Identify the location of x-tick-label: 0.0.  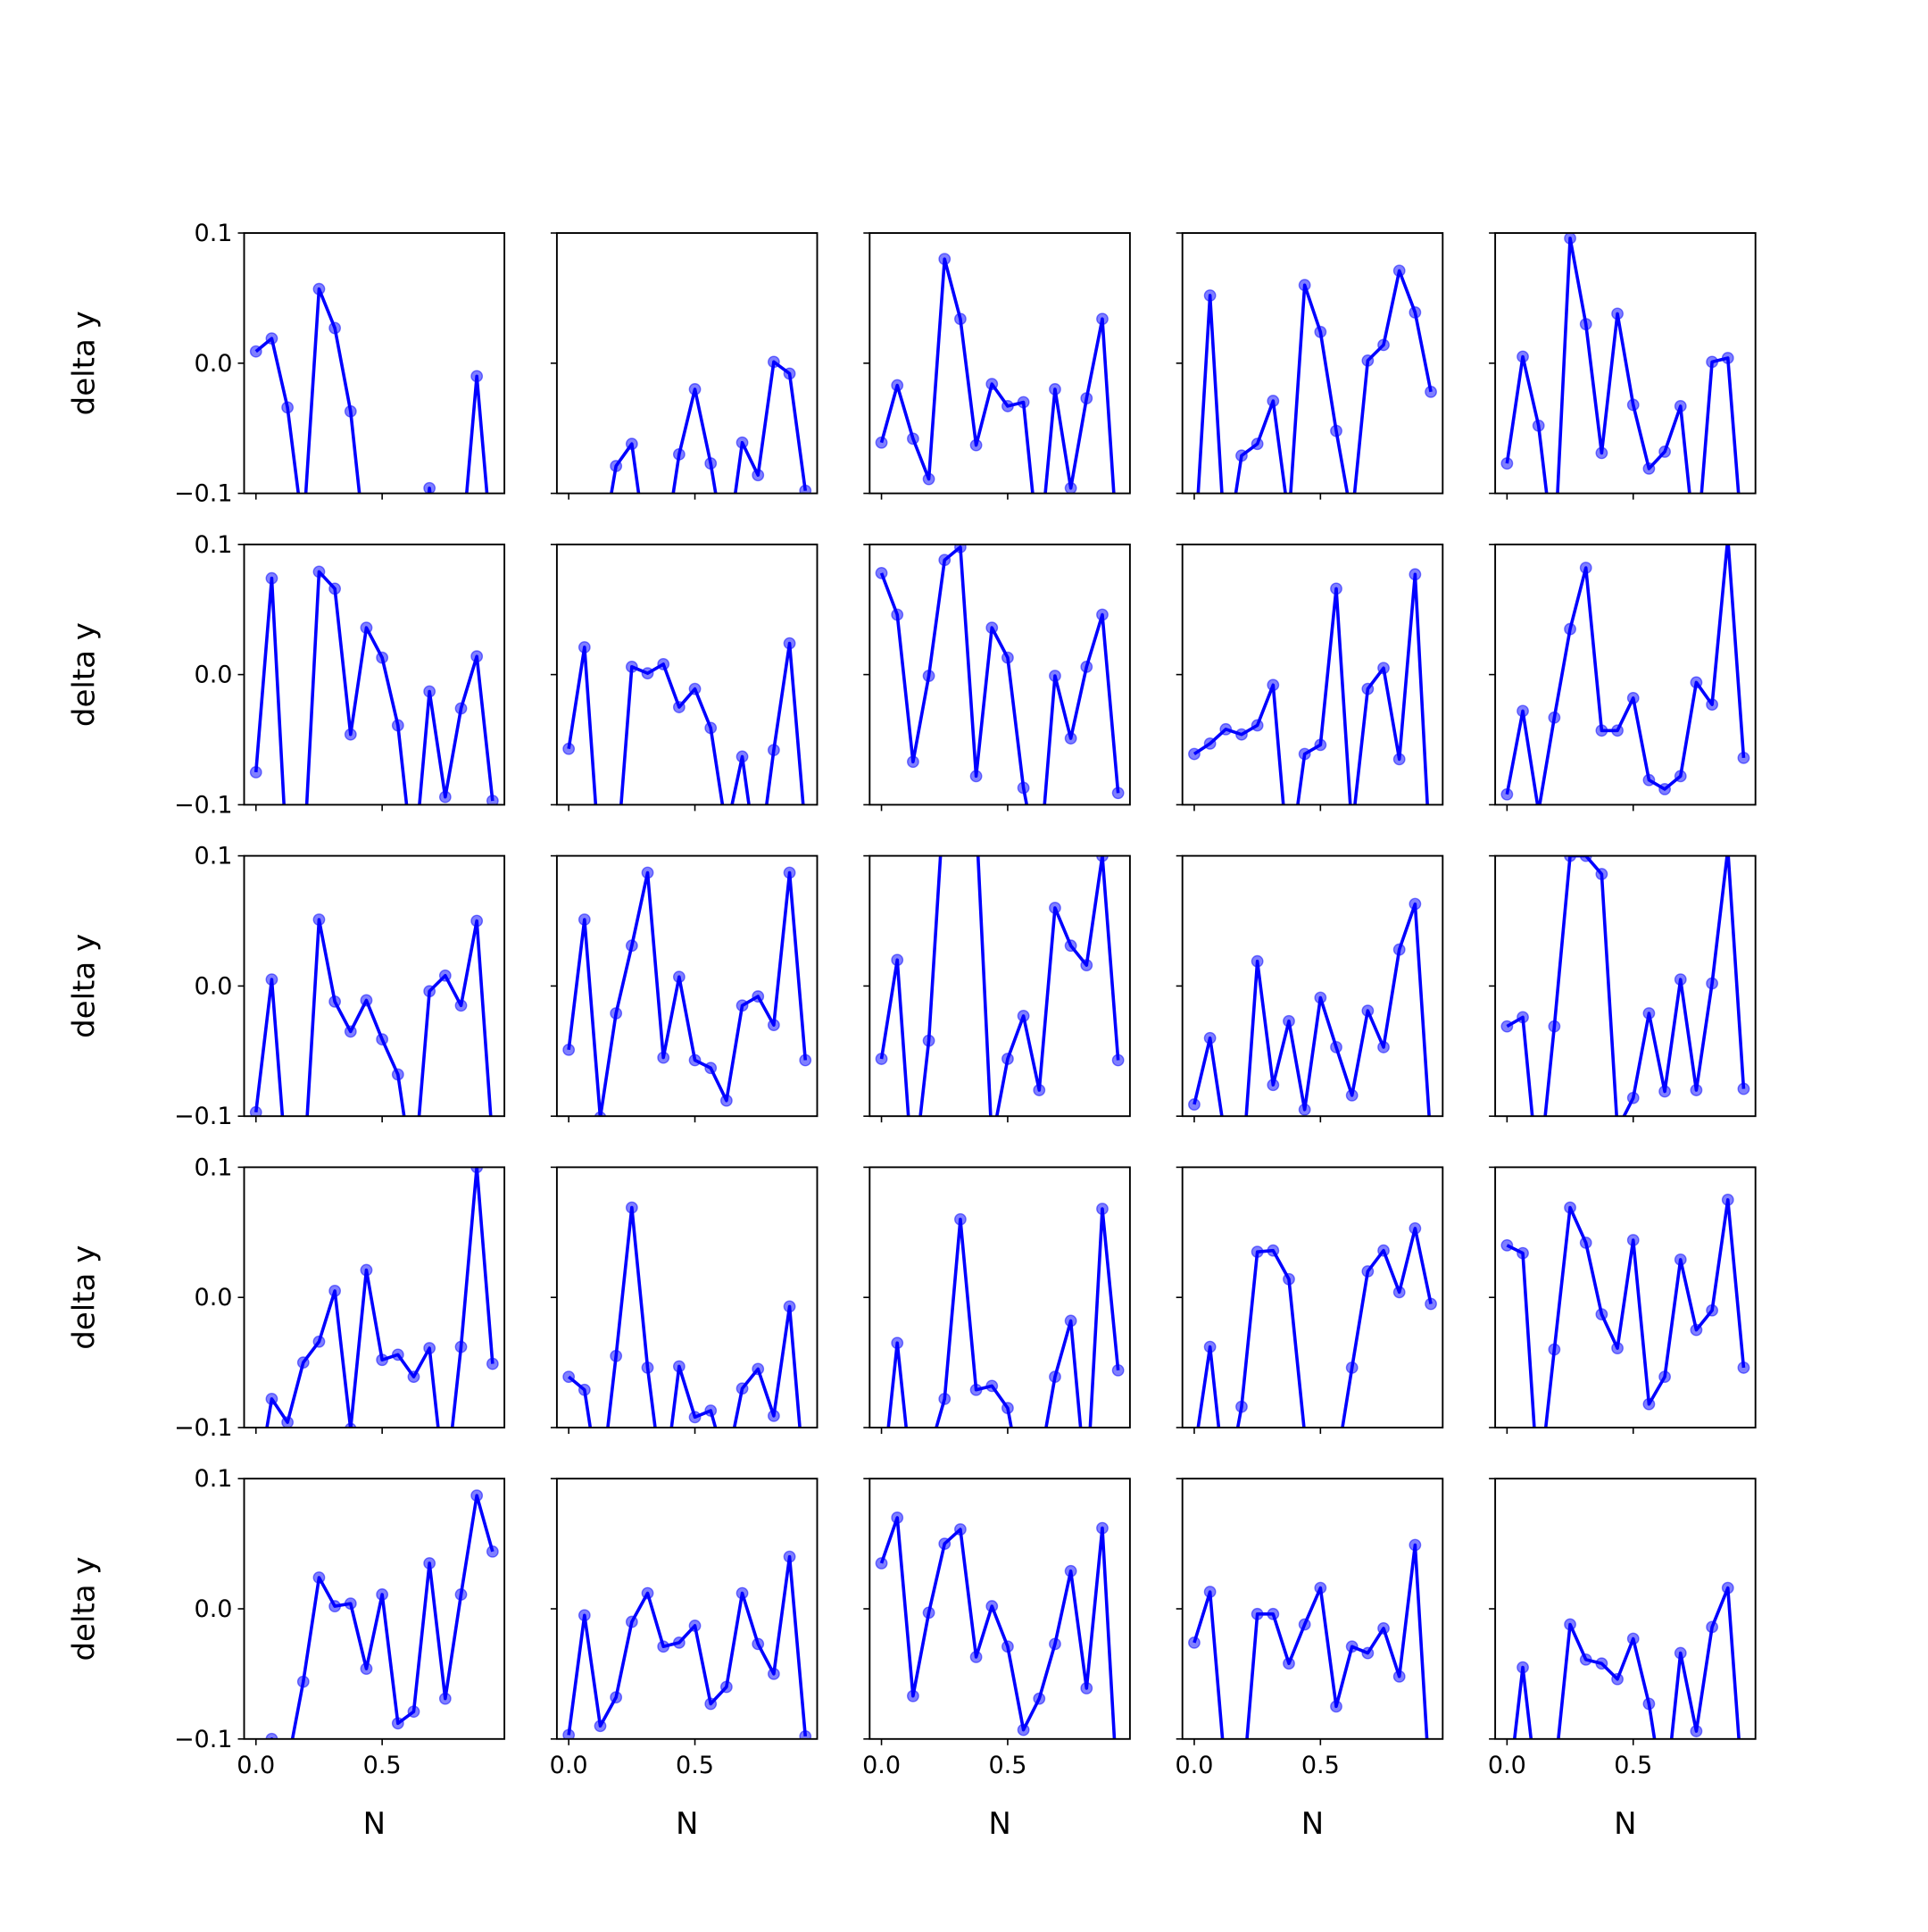
(1507, 1765).